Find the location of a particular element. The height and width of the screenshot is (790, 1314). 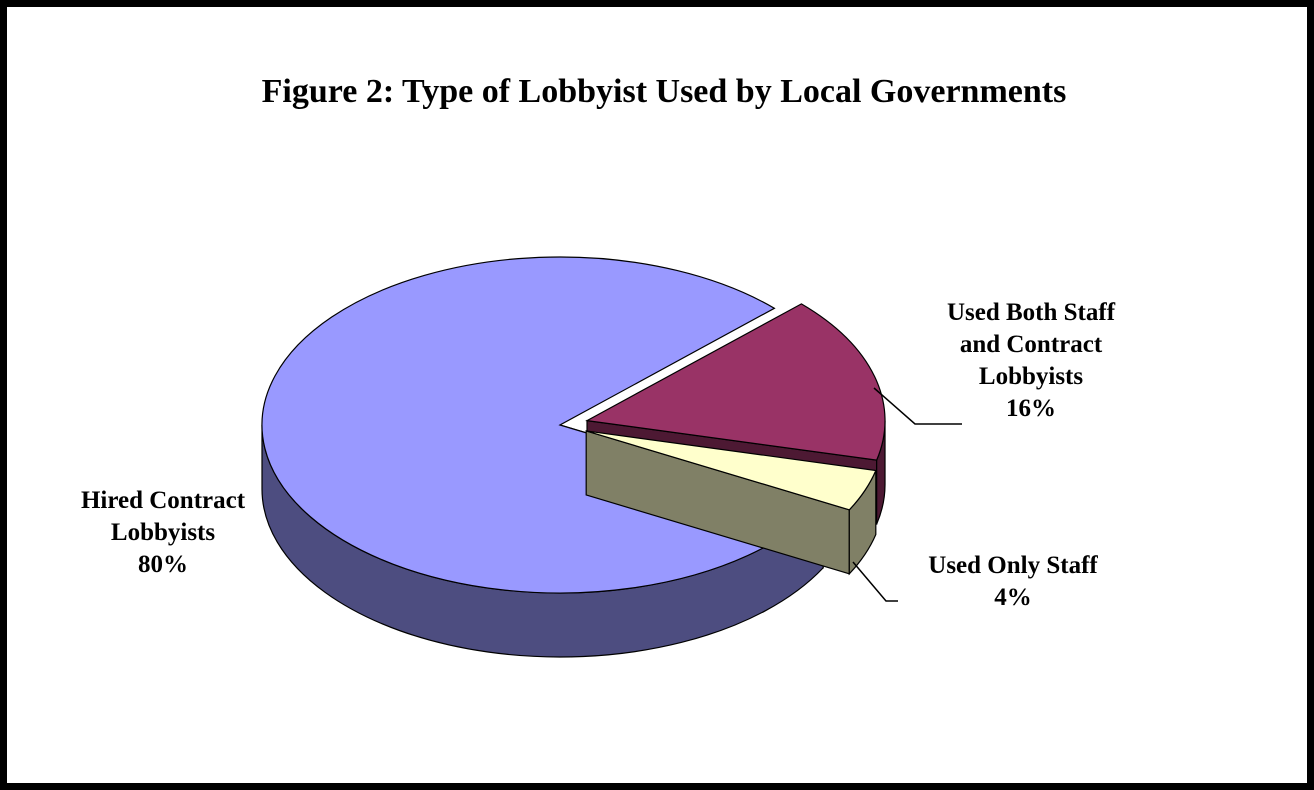

slice-value-label: 16% is located at coordinates (1031, 408).